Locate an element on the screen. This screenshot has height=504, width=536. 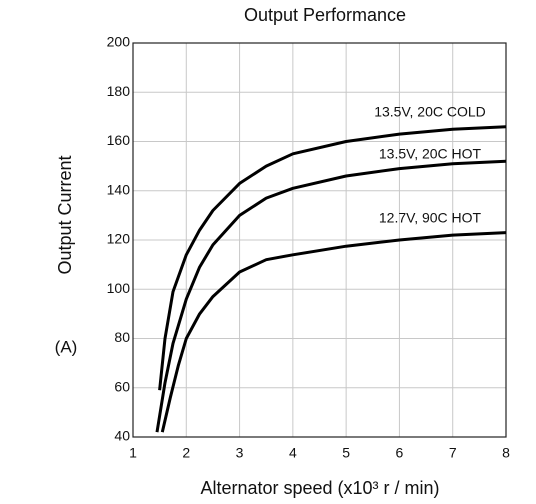
x-tick-label: 2 is located at coordinates (186, 453).